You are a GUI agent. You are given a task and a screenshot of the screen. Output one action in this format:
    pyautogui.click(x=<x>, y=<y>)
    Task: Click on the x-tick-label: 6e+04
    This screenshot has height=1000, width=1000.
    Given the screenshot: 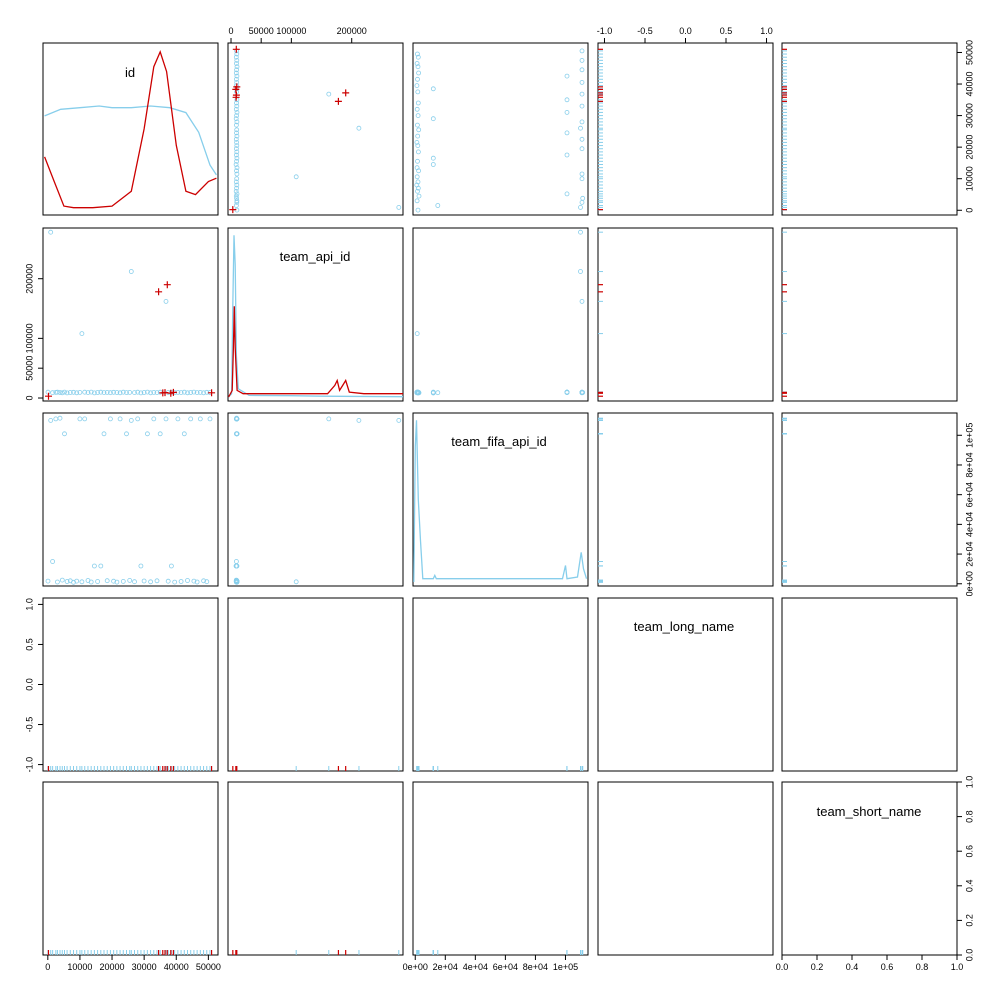 What is the action you would take?
    pyautogui.click(x=505, y=967)
    